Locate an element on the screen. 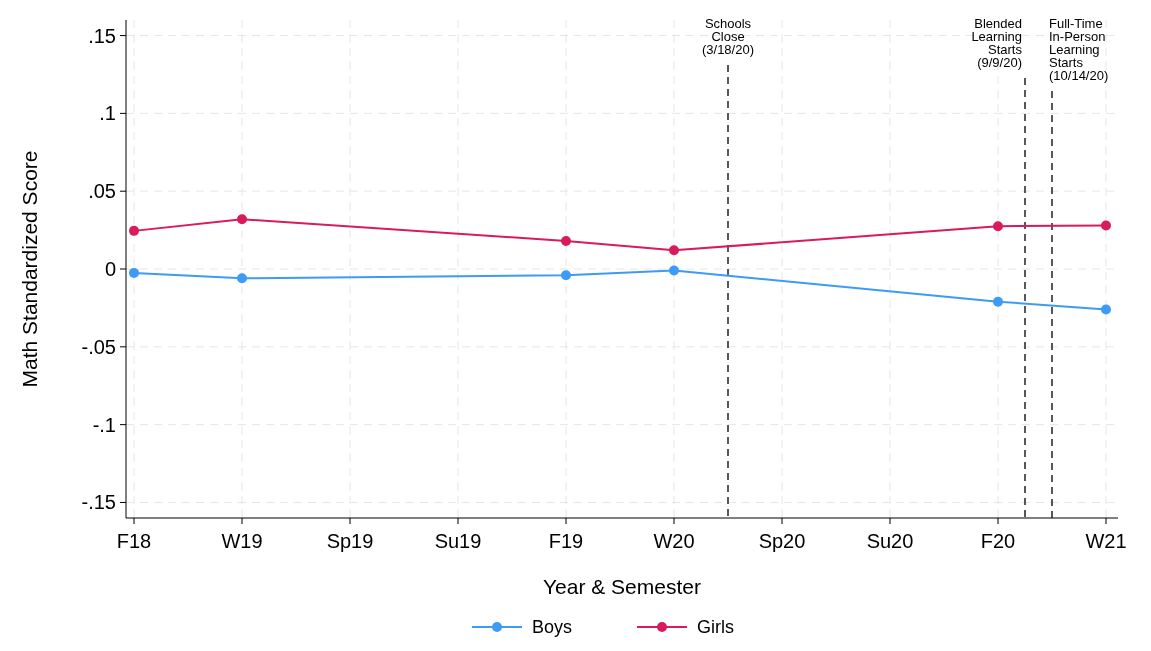 The width and height of the screenshot is (1151, 651). x-tick-label: Sp19 is located at coordinates (350, 541).